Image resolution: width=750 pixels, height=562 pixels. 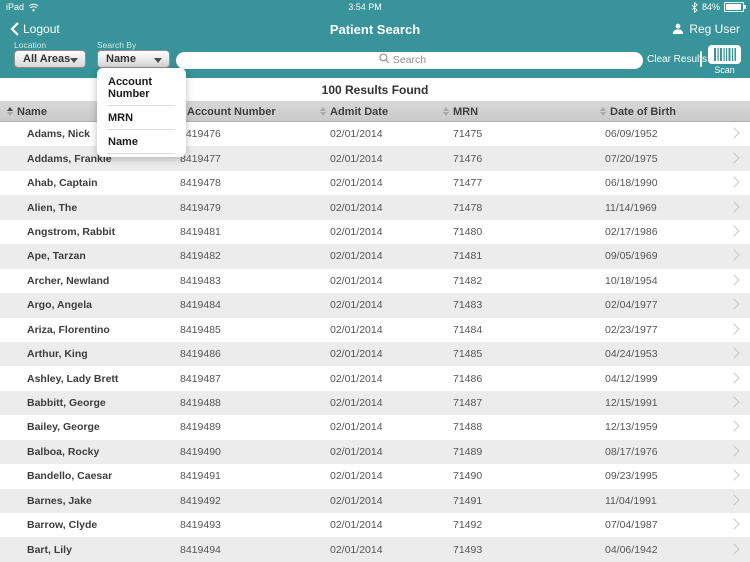 I want to click on status-bar: iPad 3:54 PM 84%, so click(x=375, y=7).